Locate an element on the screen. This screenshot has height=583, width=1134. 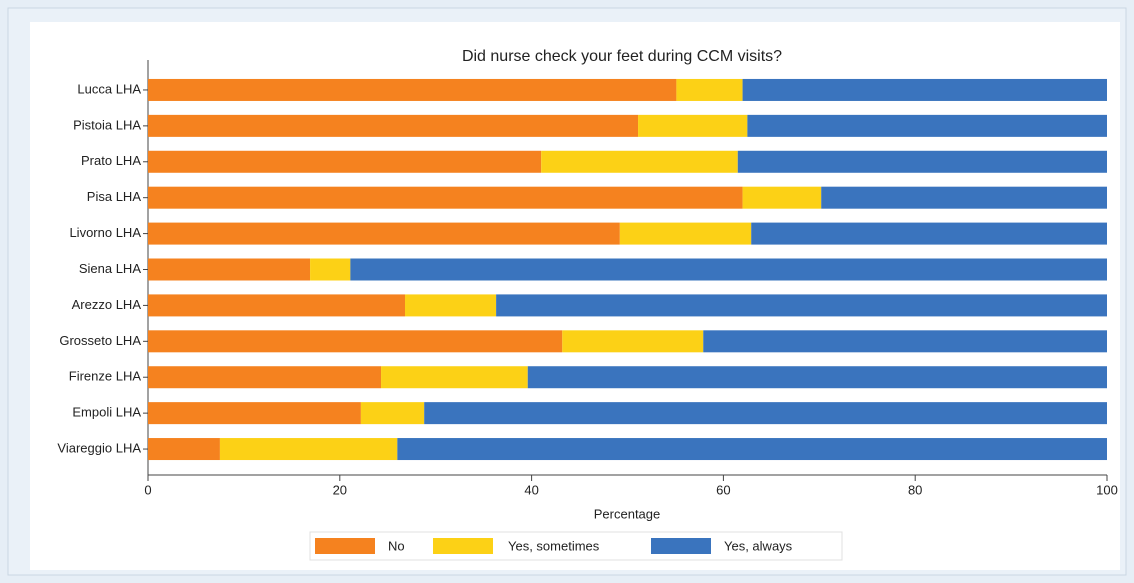
x-tick-label: 80 is located at coordinates (915, 489).